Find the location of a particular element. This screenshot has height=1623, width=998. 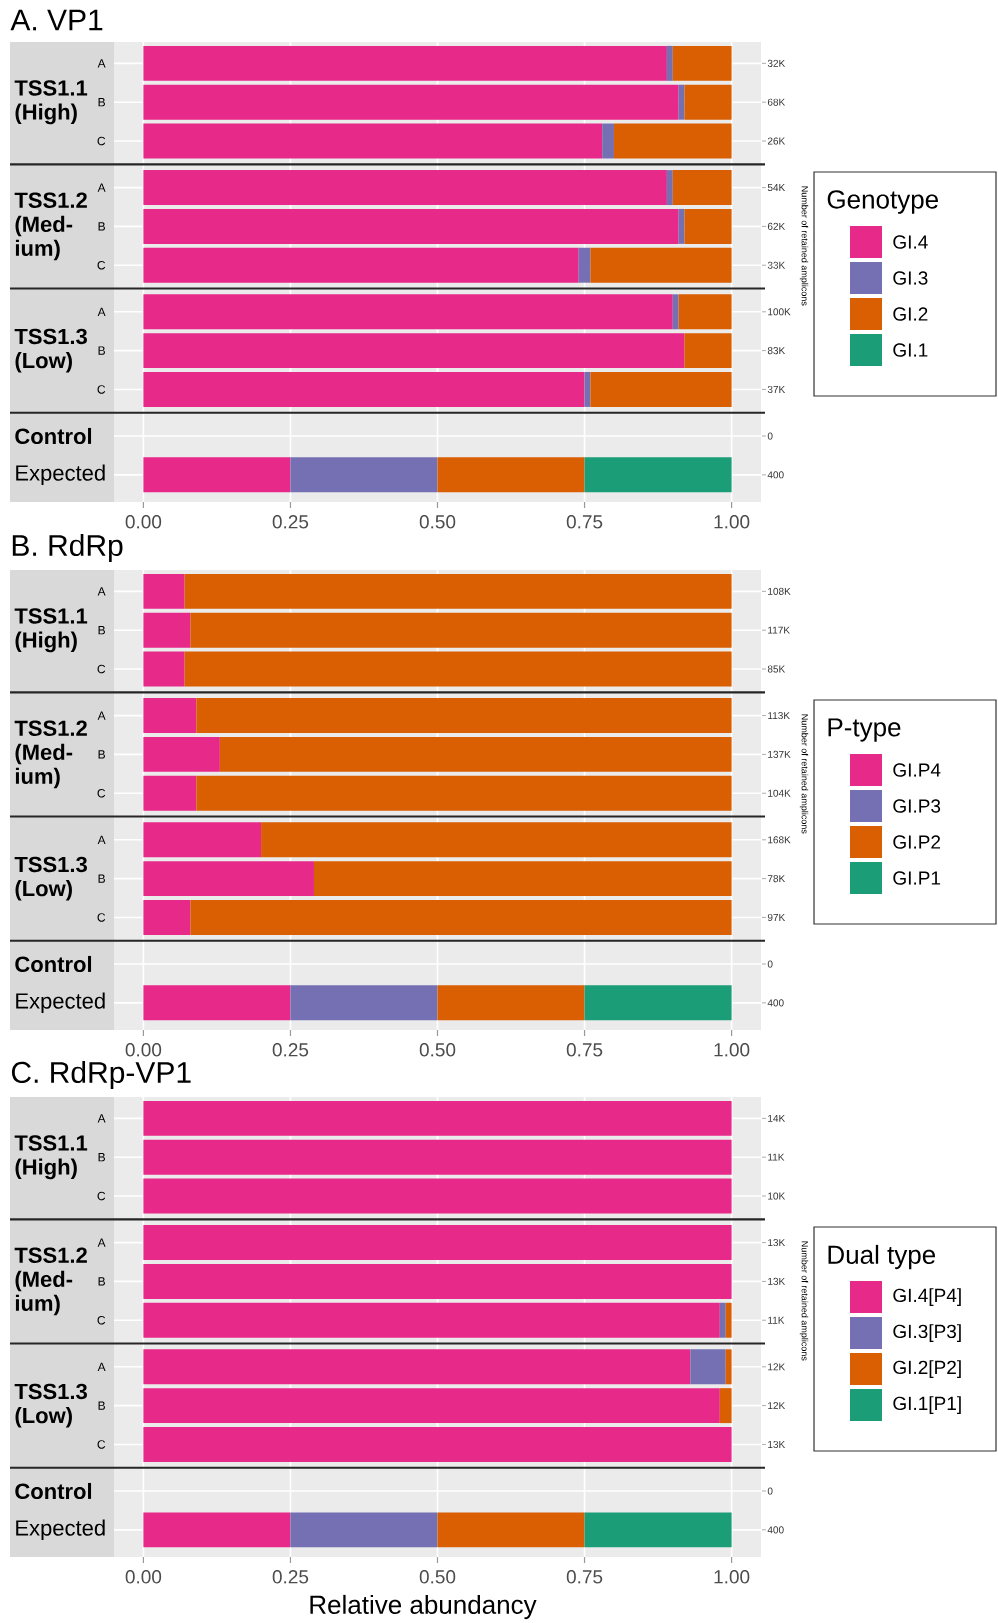

legend-label: GI.P4 is located at coordinates (917, 770).